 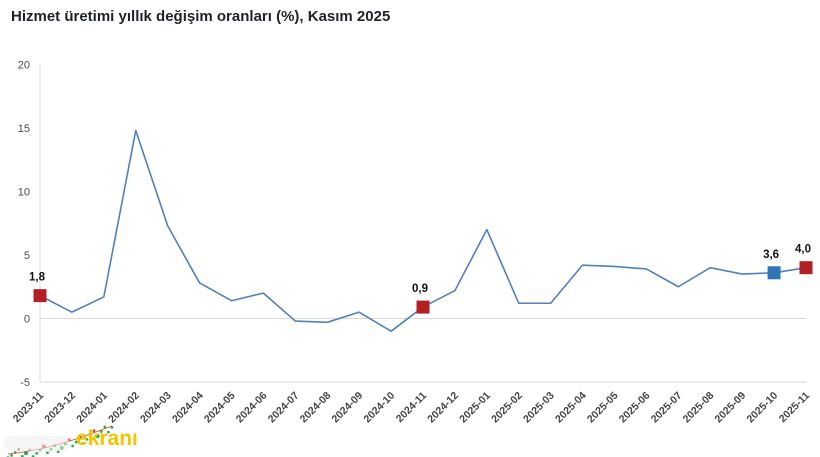 I want to click on x-tick-label: 2024-02, so click(x=124, y=408).